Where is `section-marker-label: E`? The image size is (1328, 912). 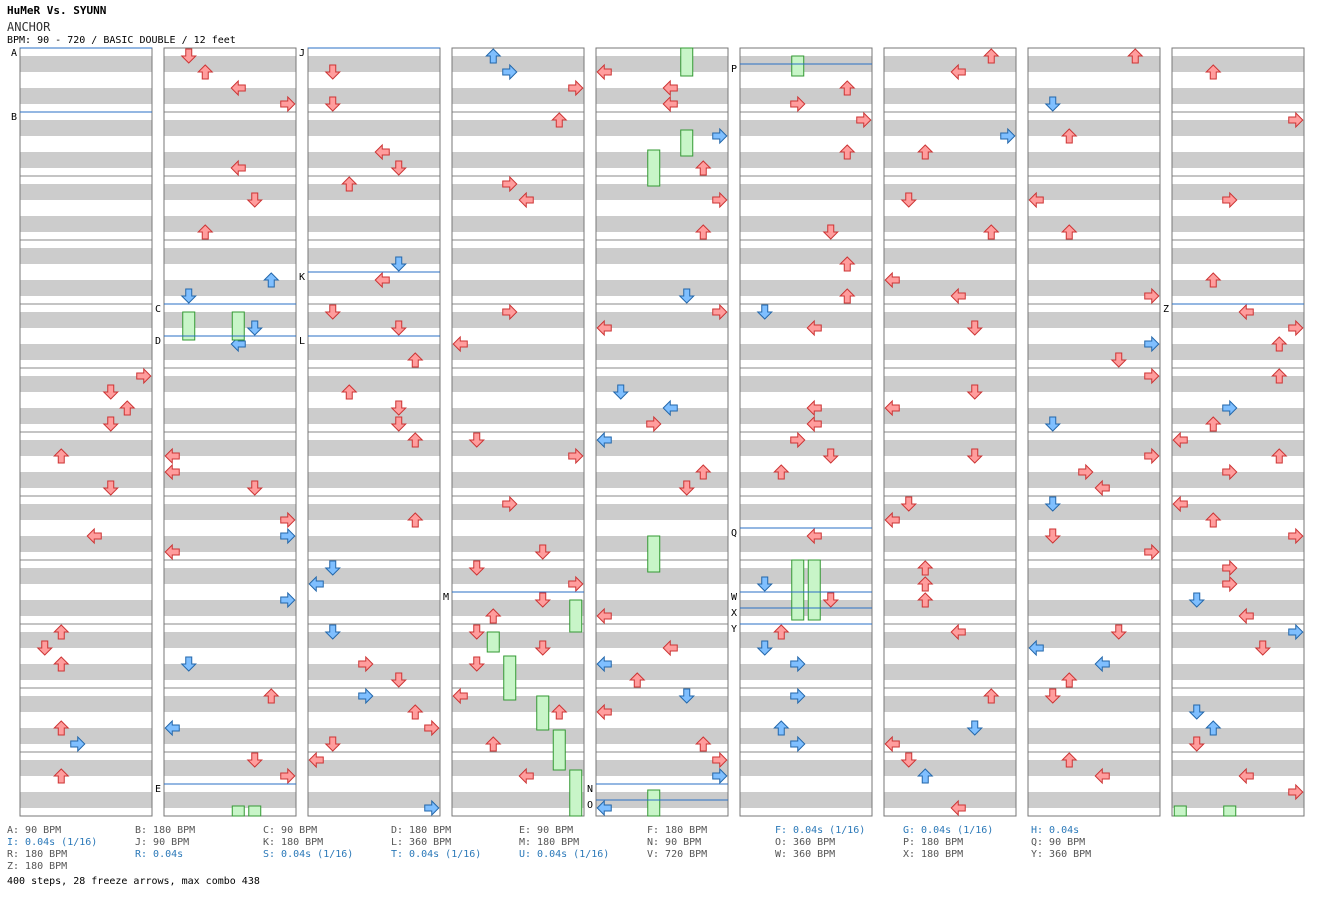 section-marker-label: E is located at coordinates (158, 789).